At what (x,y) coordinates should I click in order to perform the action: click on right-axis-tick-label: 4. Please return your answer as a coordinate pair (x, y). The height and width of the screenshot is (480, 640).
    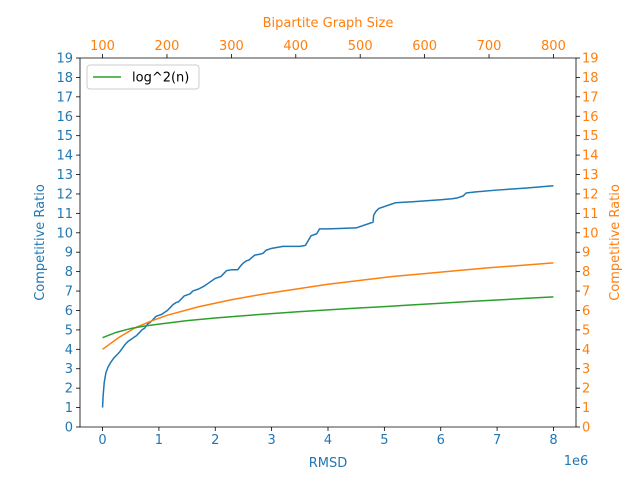
    Looking at the image, I should click on (586, 350).